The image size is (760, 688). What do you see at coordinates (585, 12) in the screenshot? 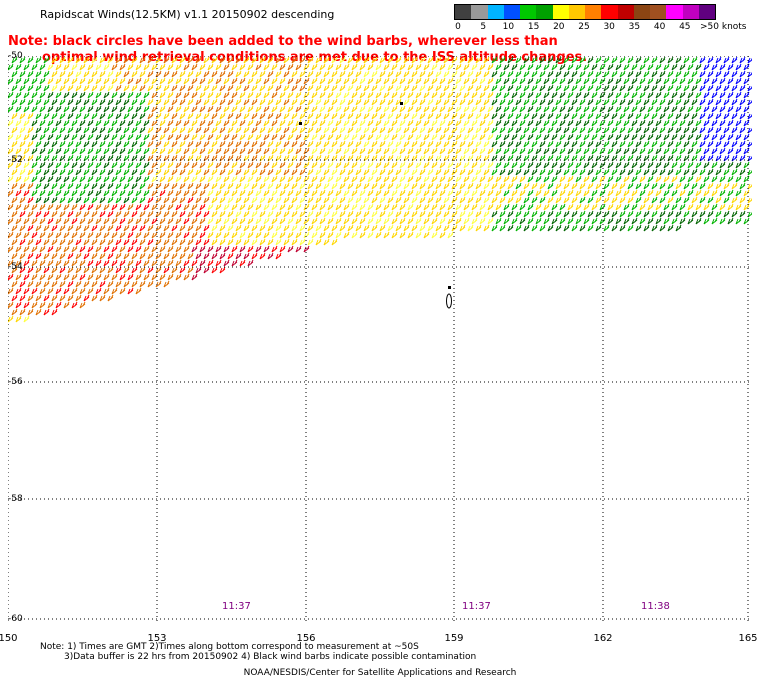
I see `legend-color-bar` at bounding box center [585, 12].